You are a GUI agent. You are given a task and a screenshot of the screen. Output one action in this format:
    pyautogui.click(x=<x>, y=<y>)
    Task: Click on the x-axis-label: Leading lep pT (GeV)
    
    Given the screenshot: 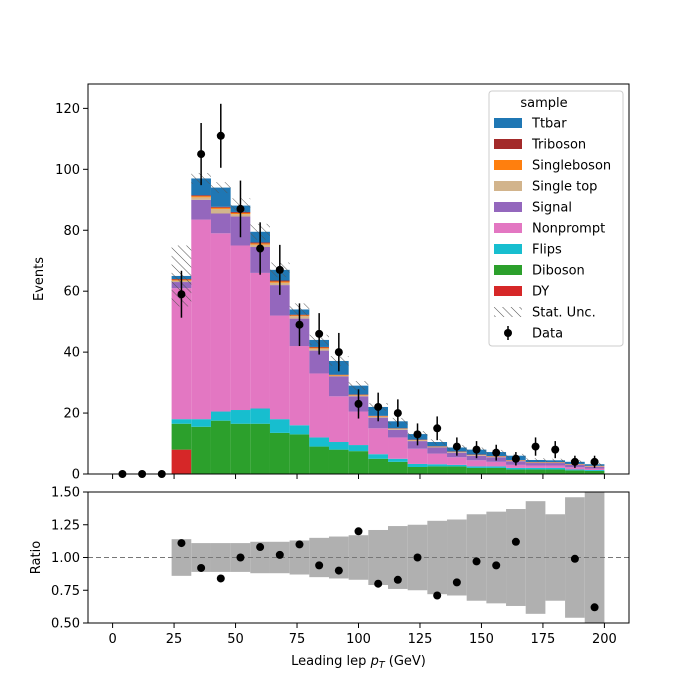 What is the action you would take?
    pyautogui.click(x=358, y=662)
    